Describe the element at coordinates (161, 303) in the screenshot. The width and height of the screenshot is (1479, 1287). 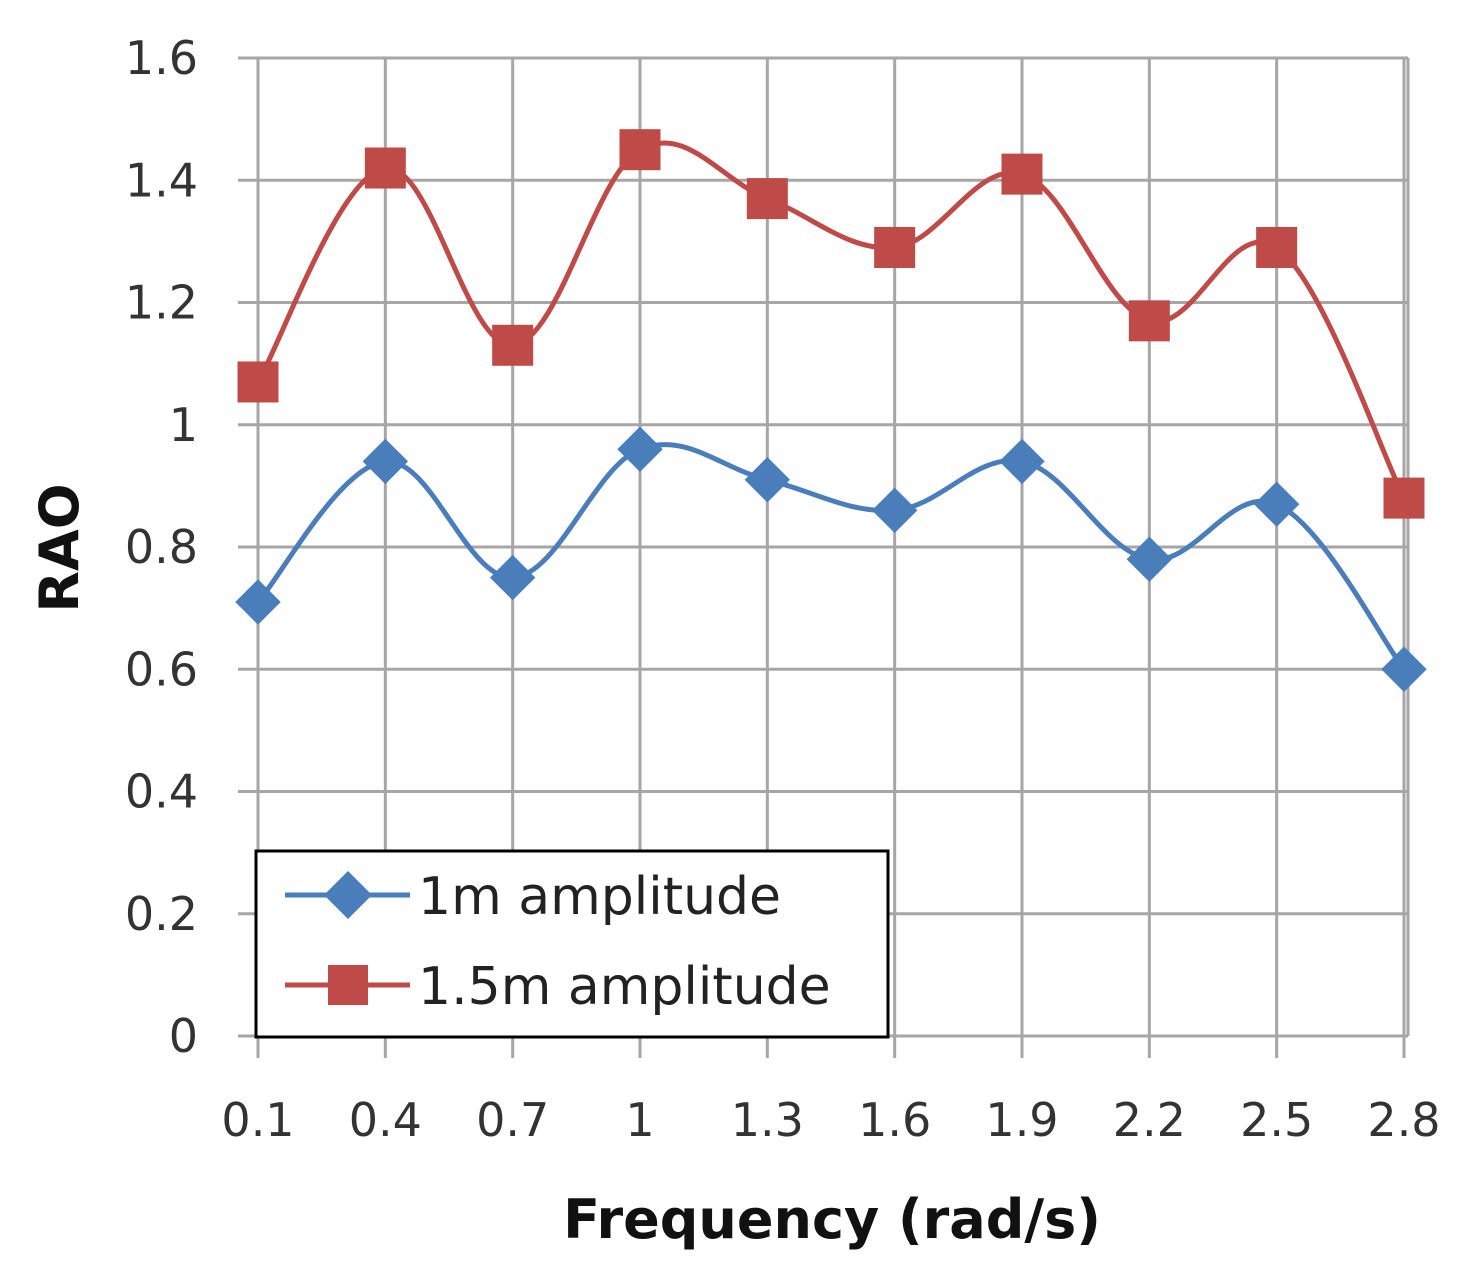
I see `y-tick-label: 1.2` at that location.